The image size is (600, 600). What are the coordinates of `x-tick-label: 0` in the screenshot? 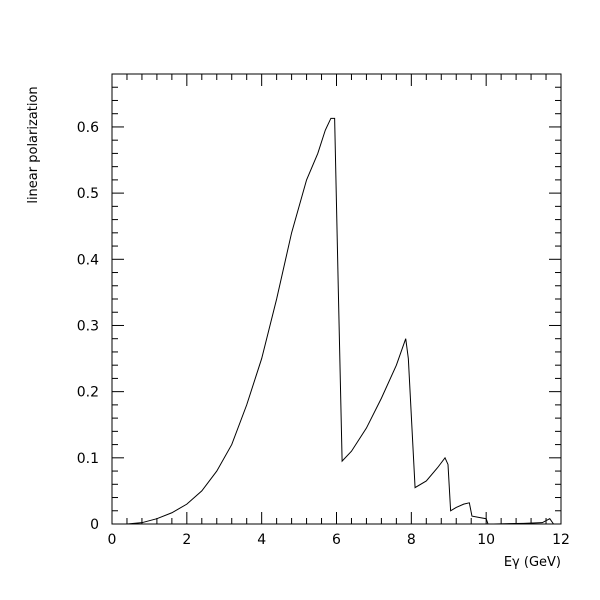 It's located at (112, 540).